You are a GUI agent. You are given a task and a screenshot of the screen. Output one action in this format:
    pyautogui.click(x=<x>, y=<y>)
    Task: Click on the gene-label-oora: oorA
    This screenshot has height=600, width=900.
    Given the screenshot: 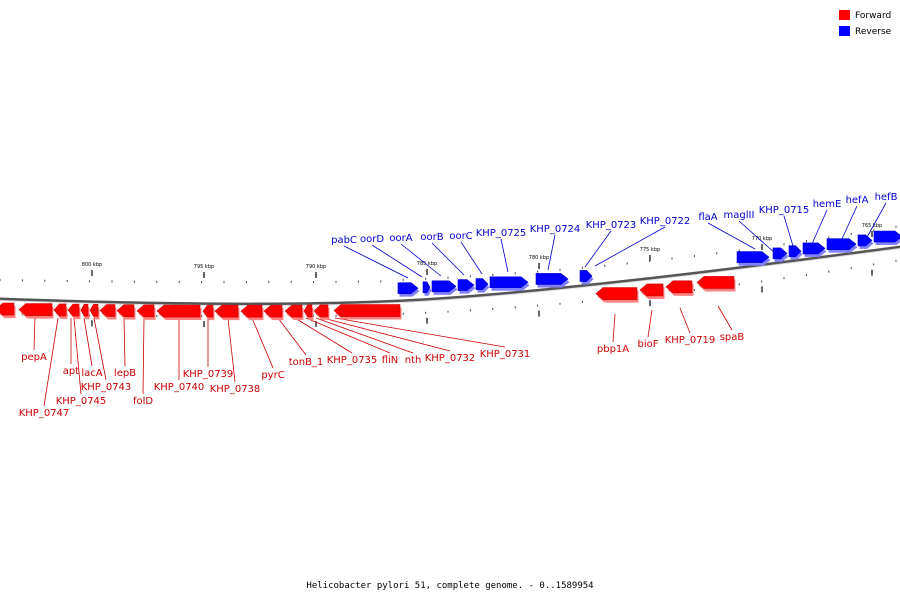 What is the action you would take?
    pyautogui.click(x=400, y=238)
    